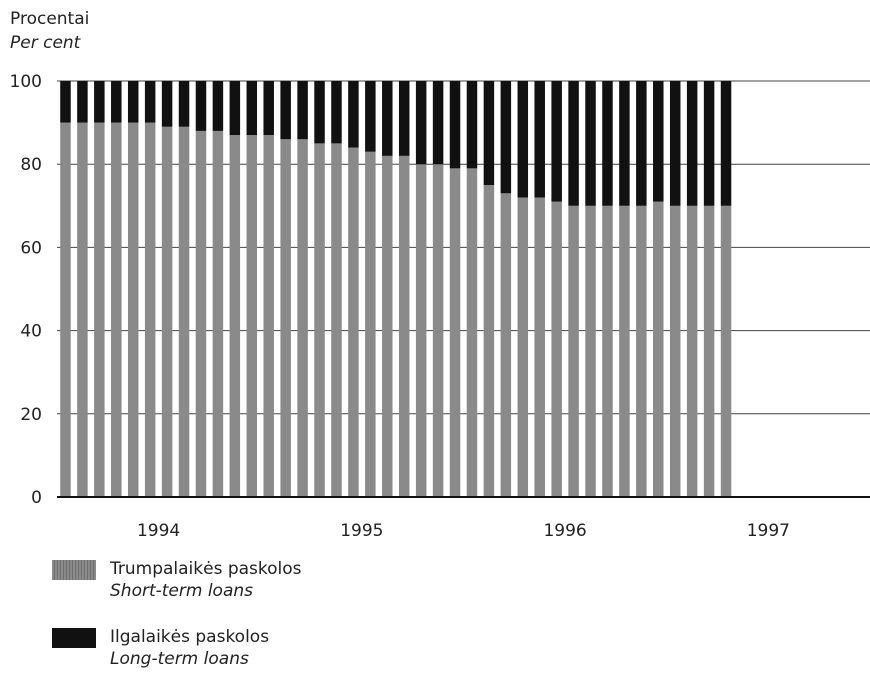  What do you see at coordinates (182, 591) in the screenshot?
I see `legend-label-short-term-en: Short-term loans` at bounding box center [182, 591].